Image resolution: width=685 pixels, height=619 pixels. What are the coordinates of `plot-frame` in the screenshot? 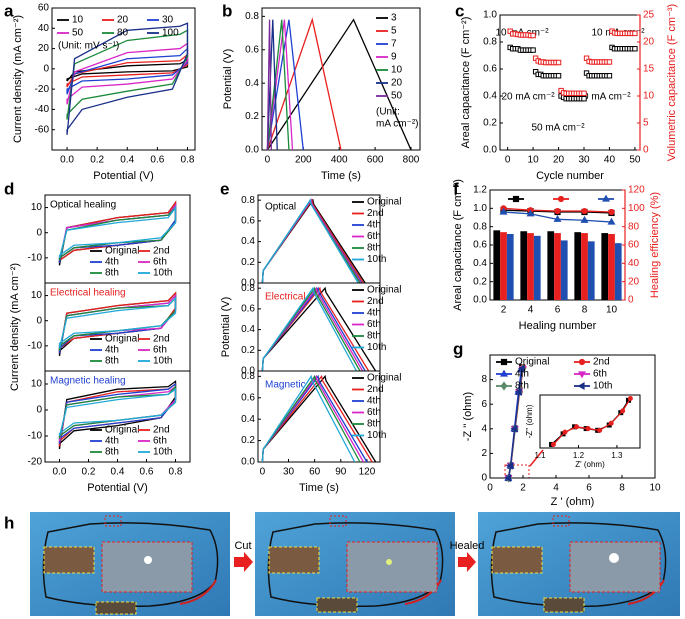 It's located at (319, 416).